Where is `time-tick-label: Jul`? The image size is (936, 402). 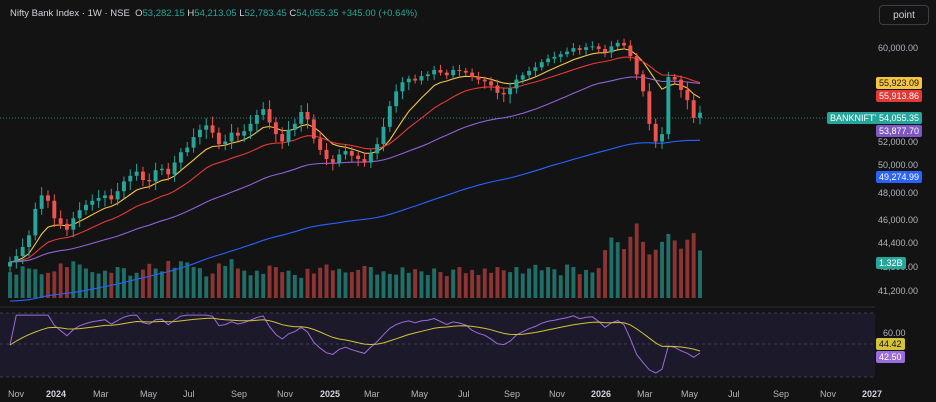 time-tick-label: Jul is located at coordinates (464, 394).